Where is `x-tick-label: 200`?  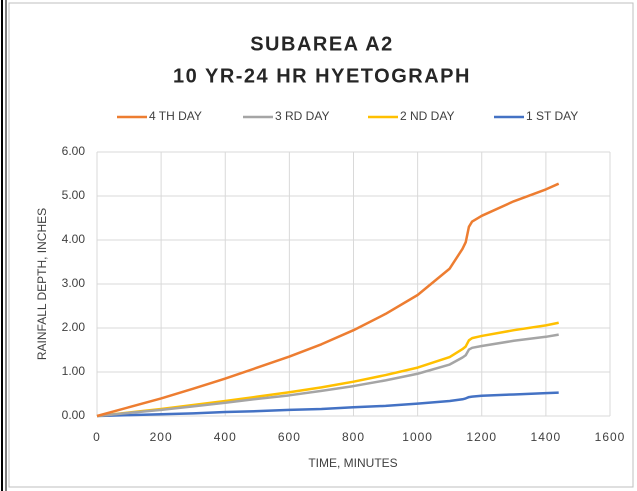
x-tick-label: 200 is located at coordinates (161, 437).